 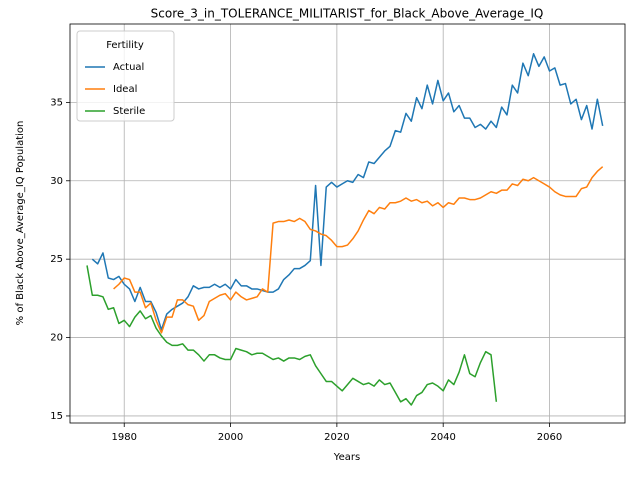 I want to click on y-axis-label: % of Black Above_Average_IQ Population, so click(x=20, y=223).